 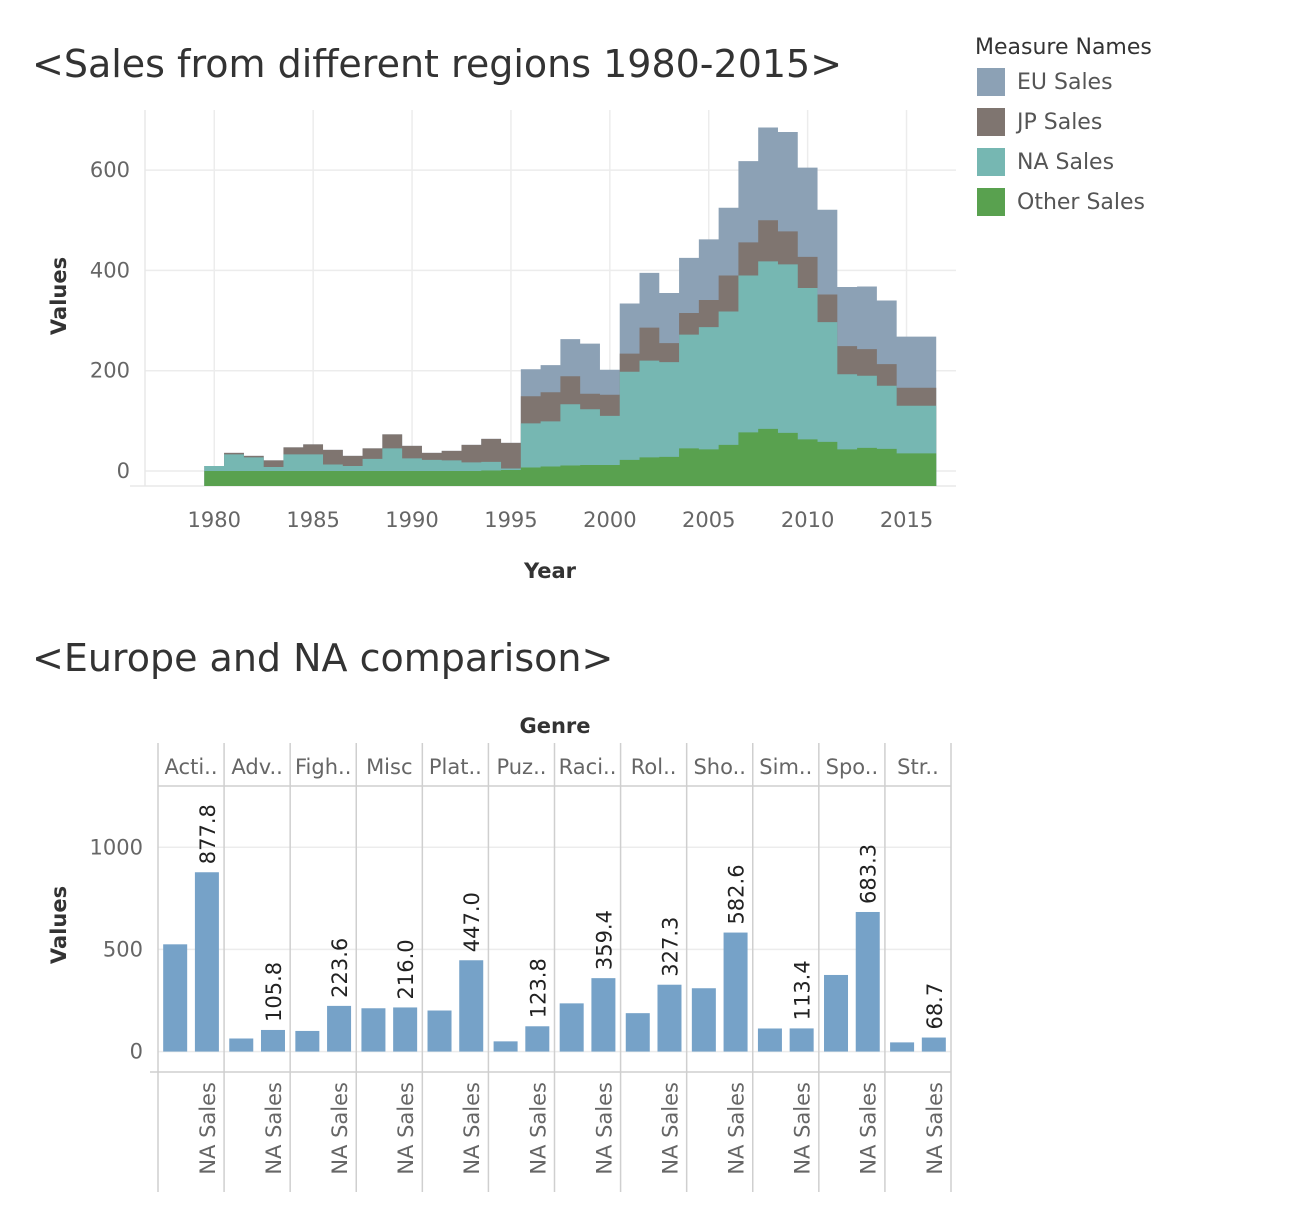 What do you see at coordinates (1060, 122) in the screenshot?
I see `legend-label: JP Sales` at bounding box center [1060, 122].